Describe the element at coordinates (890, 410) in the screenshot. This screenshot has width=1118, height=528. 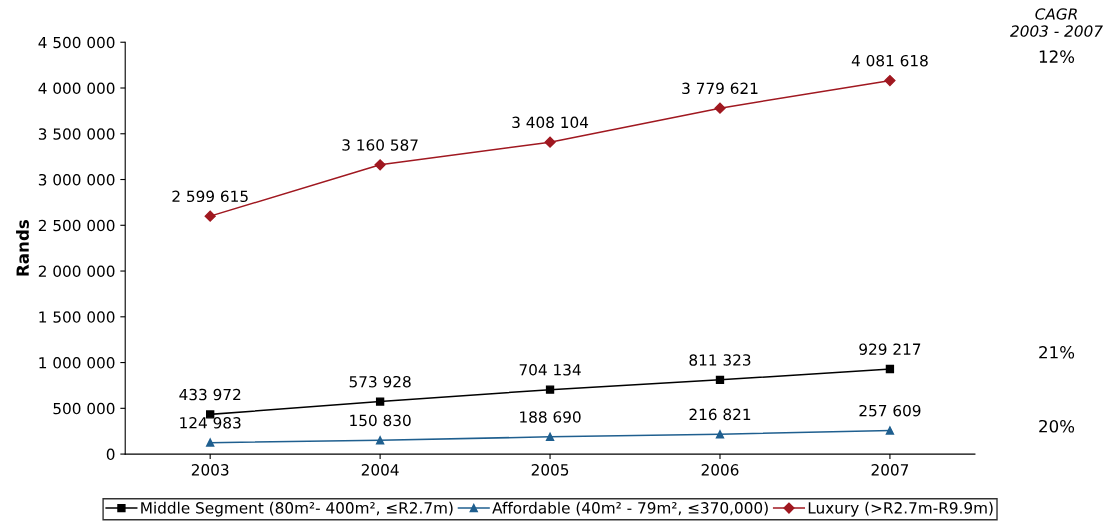
I see `data-label: 257 609` at that location.